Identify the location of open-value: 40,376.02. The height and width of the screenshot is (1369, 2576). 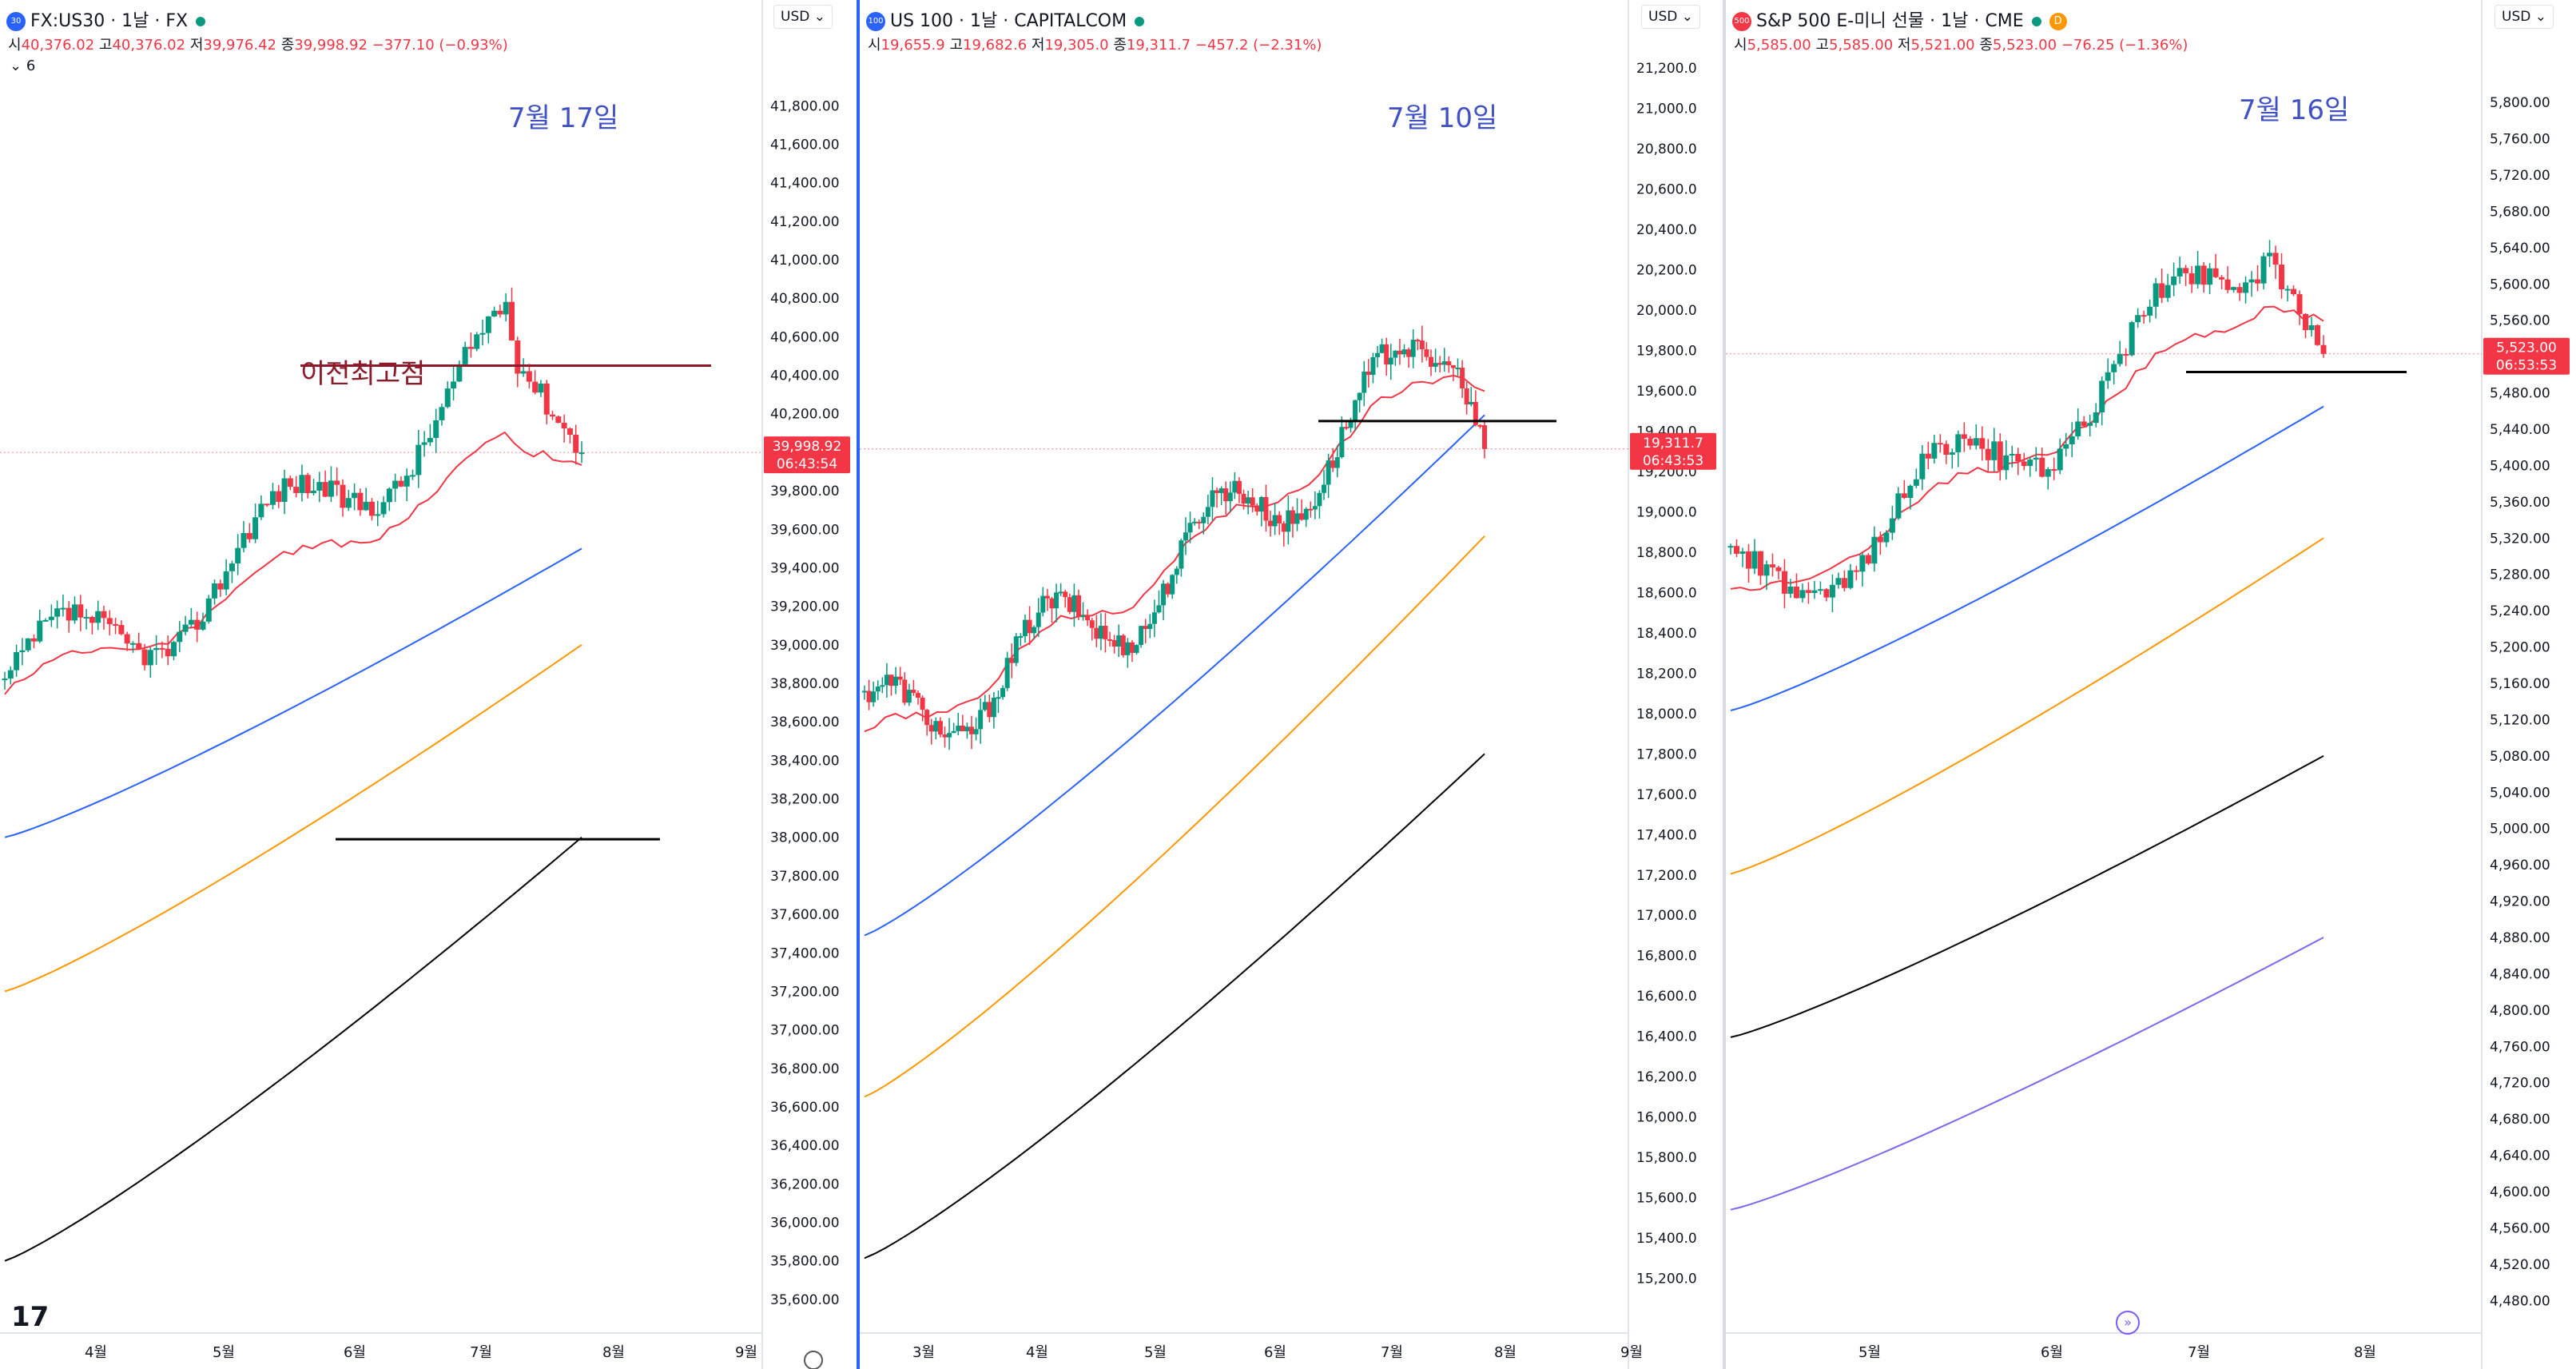
(58, 45).